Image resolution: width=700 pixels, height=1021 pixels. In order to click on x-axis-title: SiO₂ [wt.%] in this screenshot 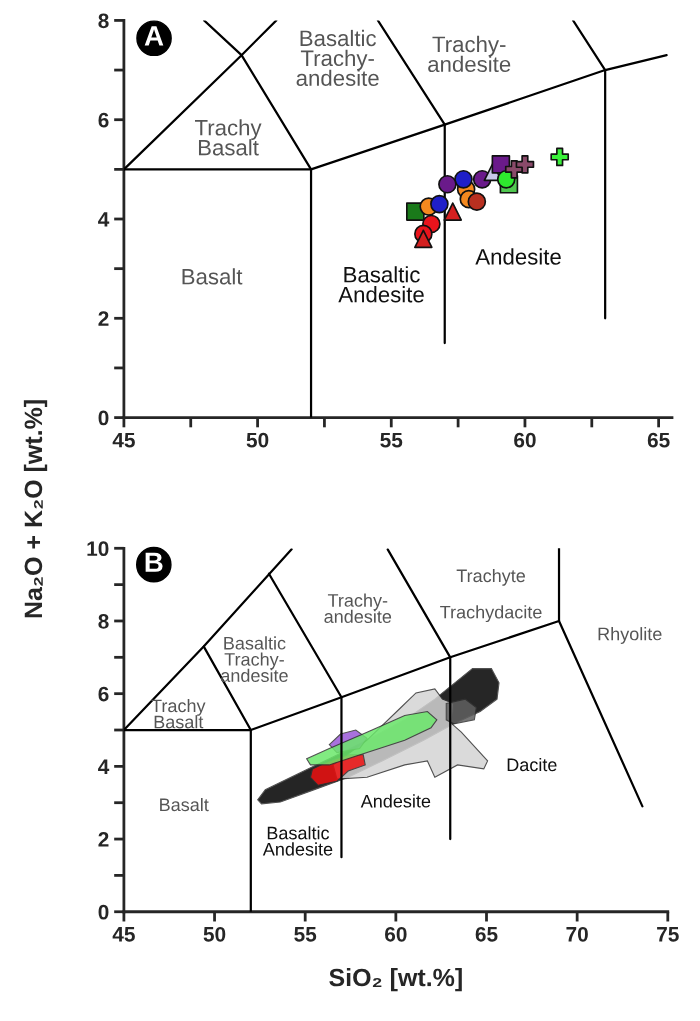, I will do `click(395, 979)`.